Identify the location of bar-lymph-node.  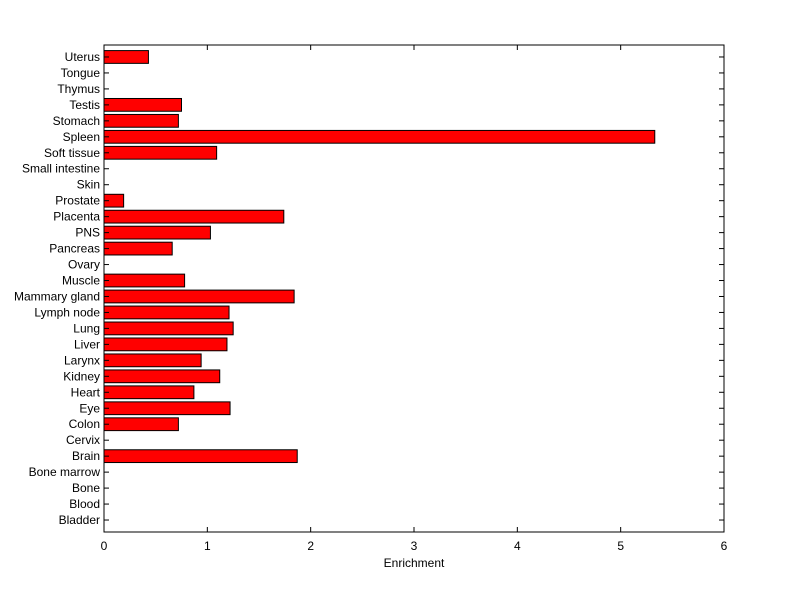
(166, 312).